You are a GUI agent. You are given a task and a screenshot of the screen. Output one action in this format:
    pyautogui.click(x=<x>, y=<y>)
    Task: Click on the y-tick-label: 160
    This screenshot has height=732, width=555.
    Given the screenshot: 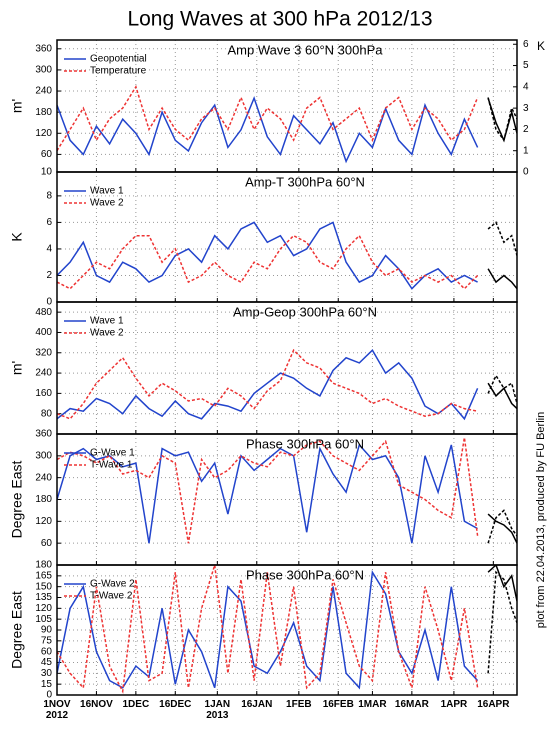 What is the action you would take?
    pyautogui.click(x=43, y=393)
    